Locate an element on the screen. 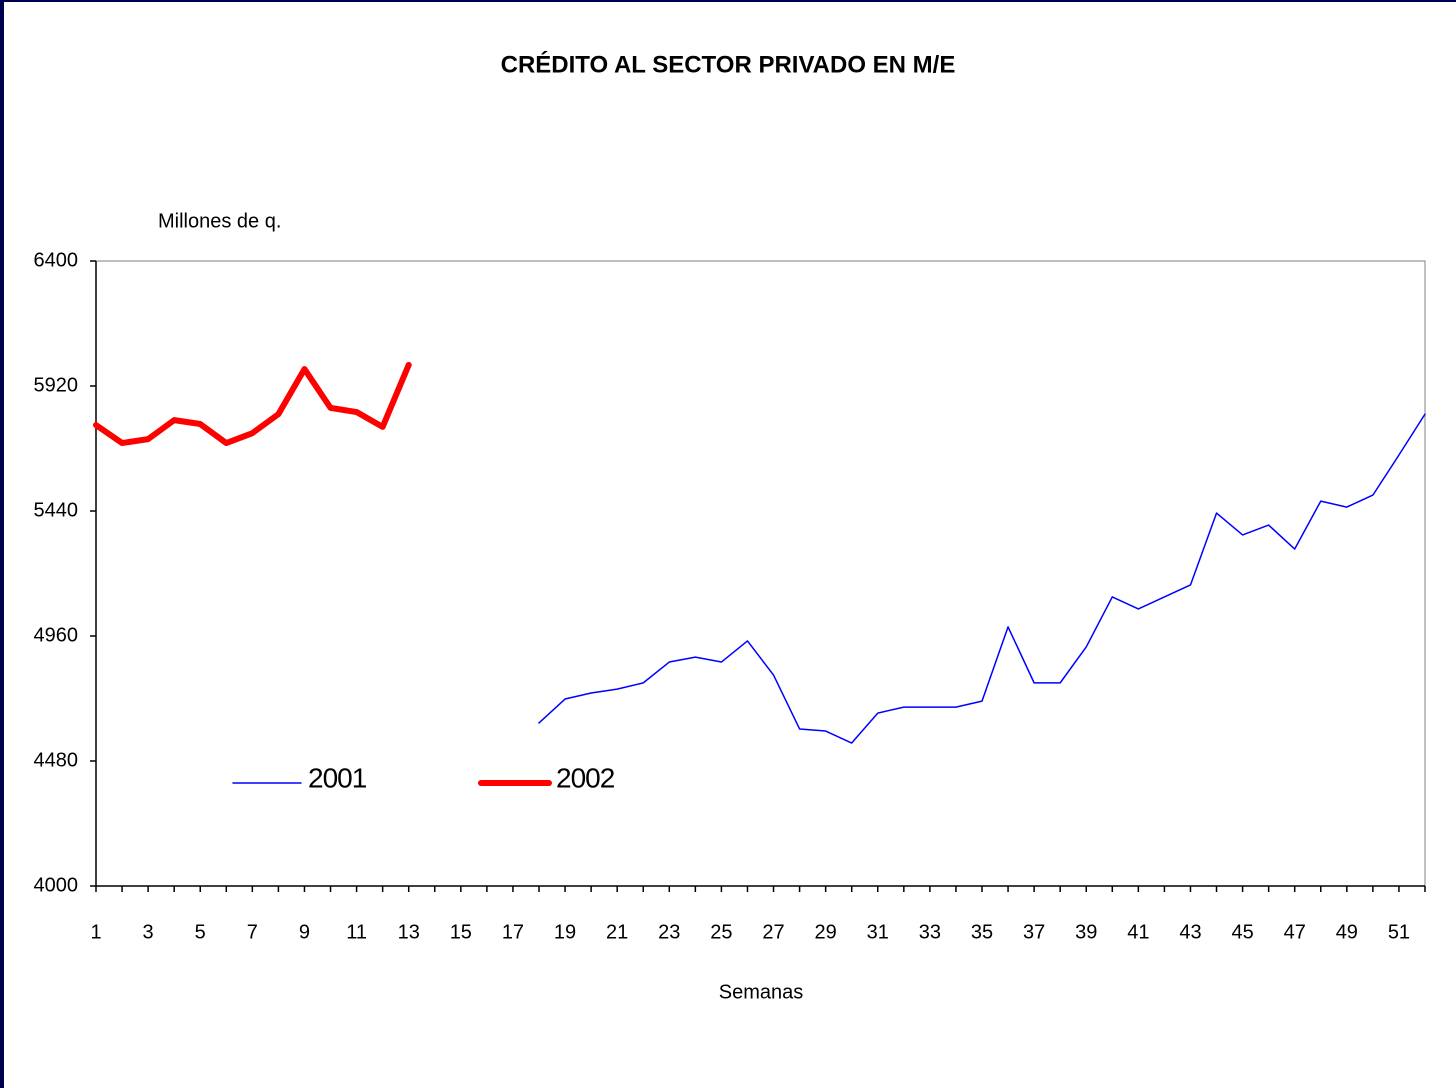 This screenshot has width=1456, height=1088. x-tick-label: 9 is located at coordinates (304, 932).